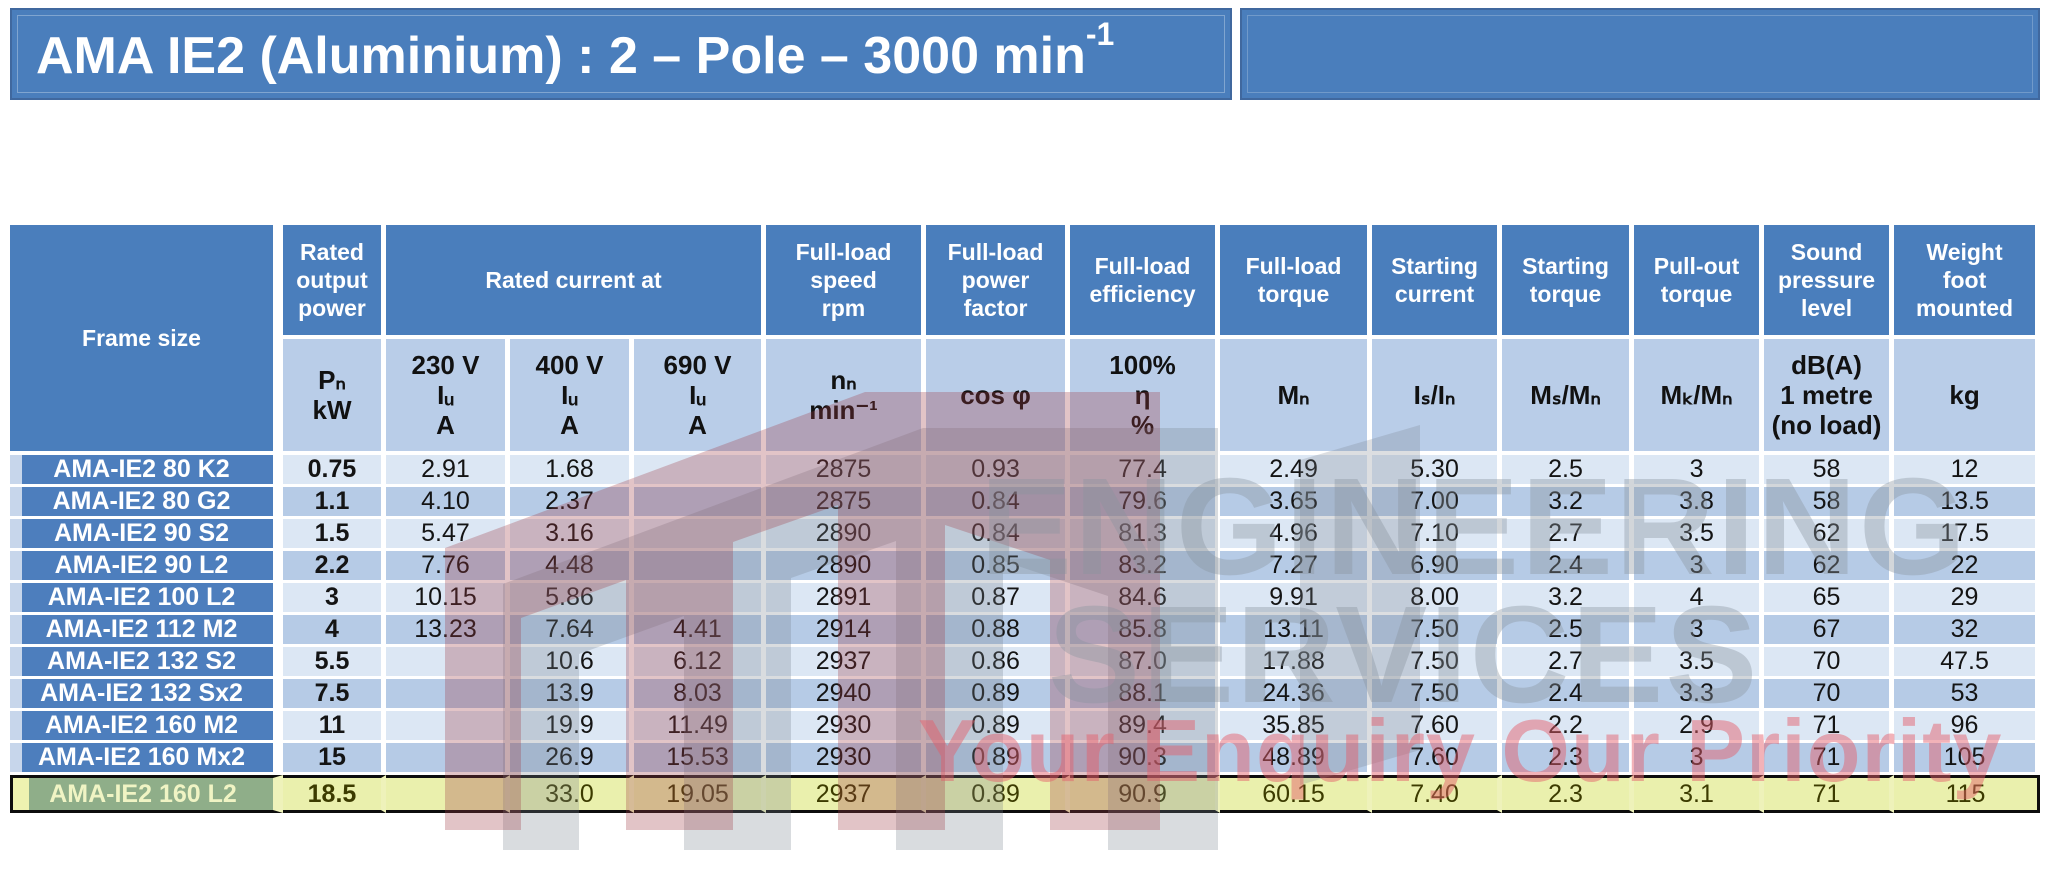 The image size is (2048, 879). I want to click on value-cell: 17.88, so click(1296, 663).